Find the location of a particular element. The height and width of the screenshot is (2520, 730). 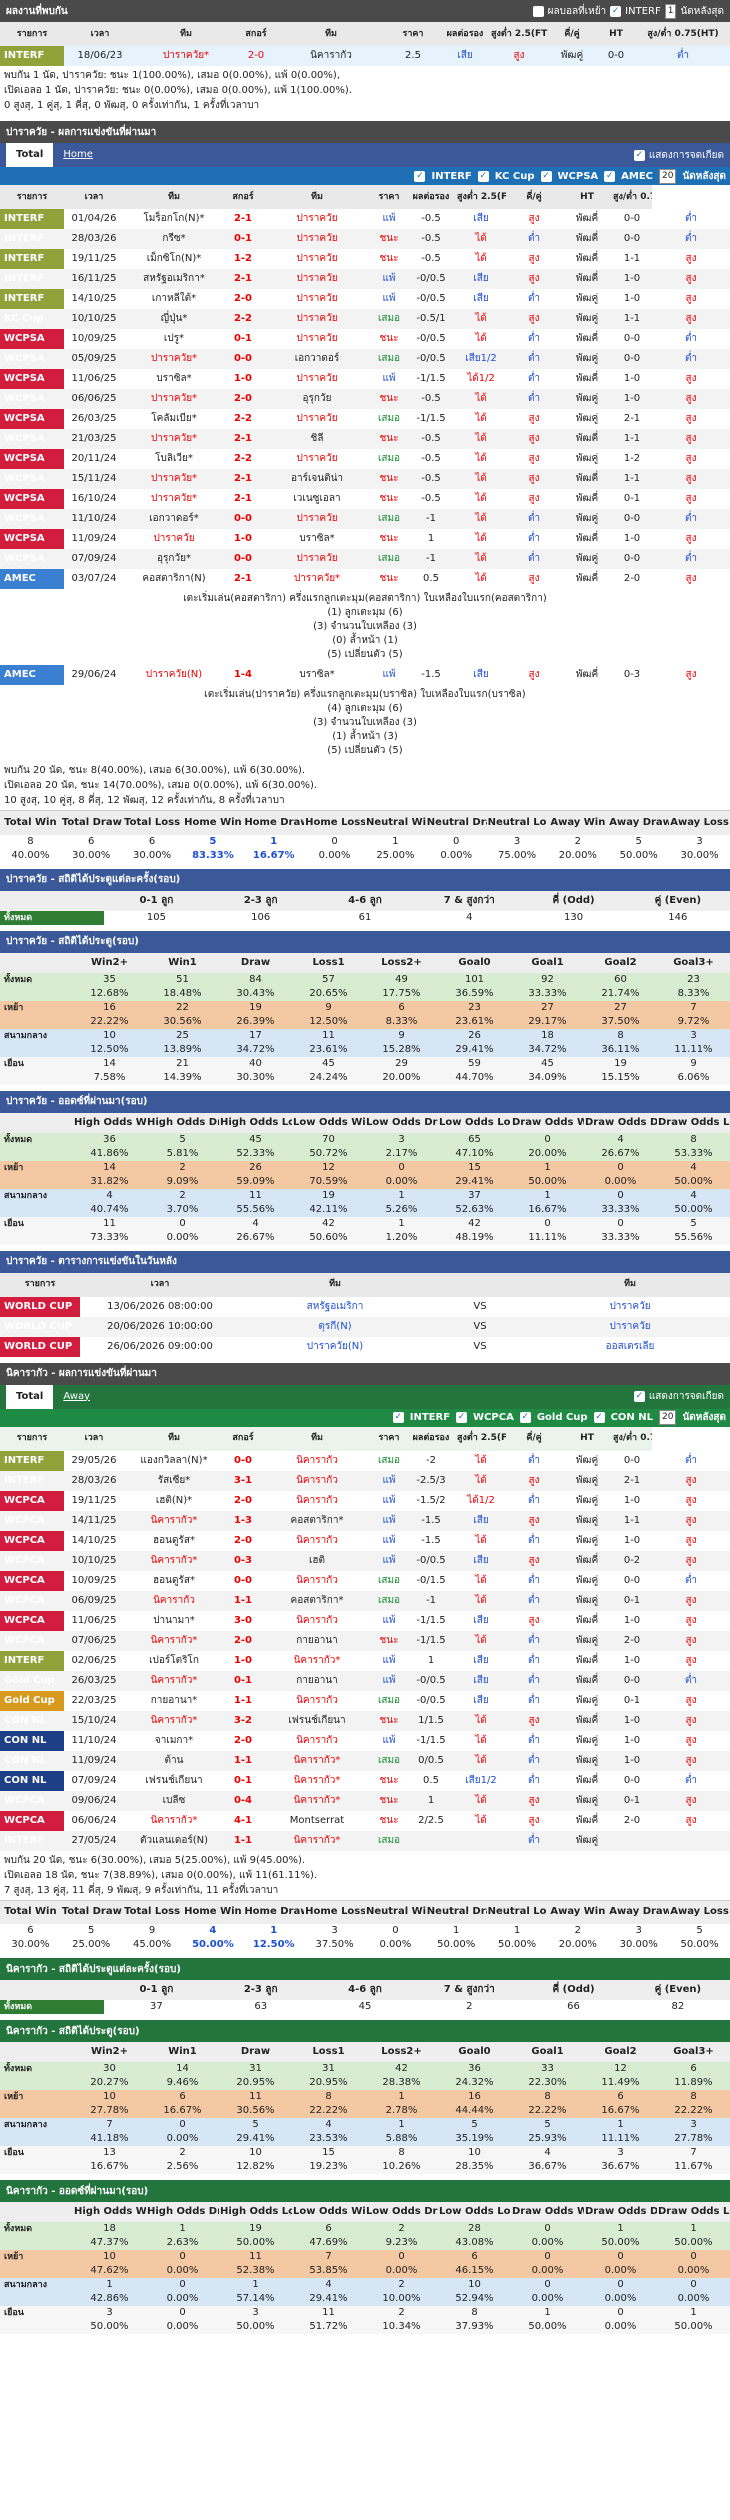

home-team: นิคารากัว is located at coordinates (174, 1600).